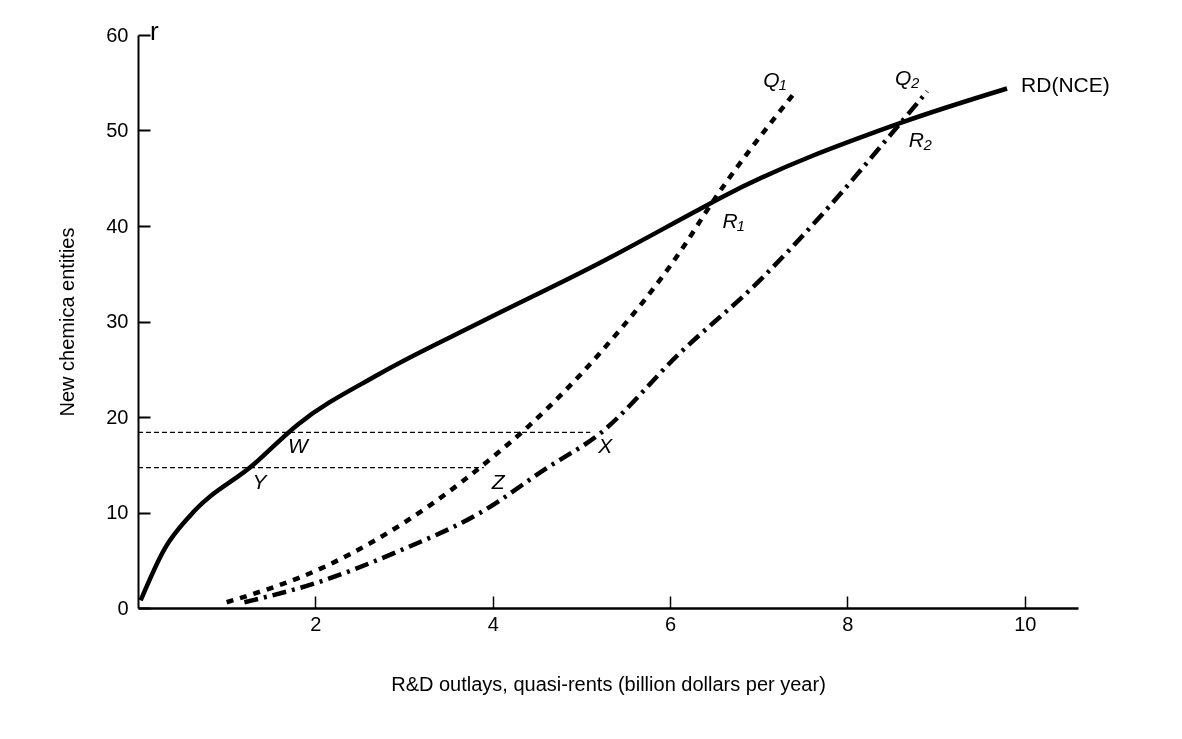  Describe the element at coordinates (608, 683) in the screenshot. I see `x-axis-title: R&D outlays, quasi-rents (billion dollars per year)` at that location.